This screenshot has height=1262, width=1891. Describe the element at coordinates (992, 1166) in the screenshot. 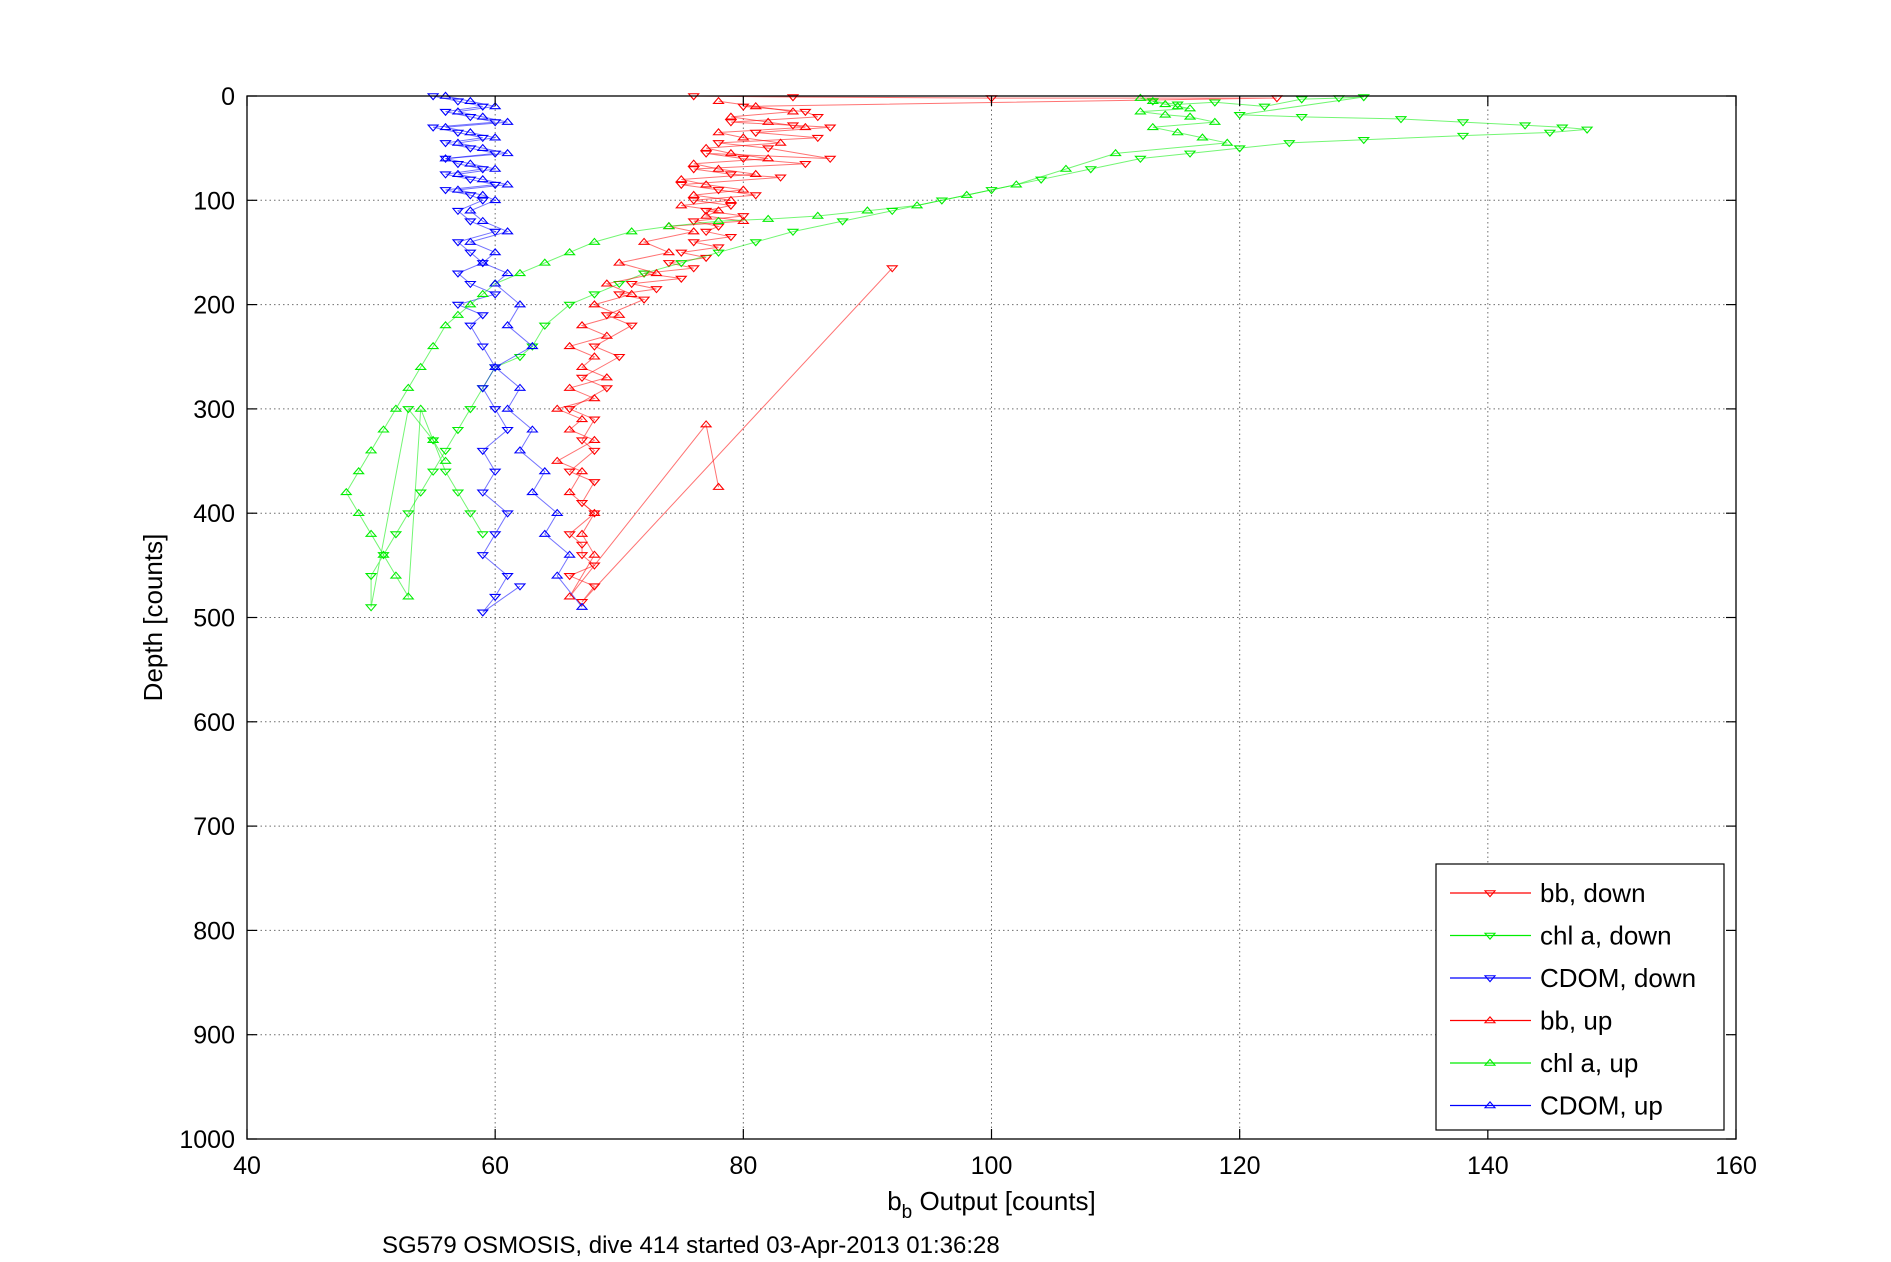

I see `x-tick-label: 100` at that location.